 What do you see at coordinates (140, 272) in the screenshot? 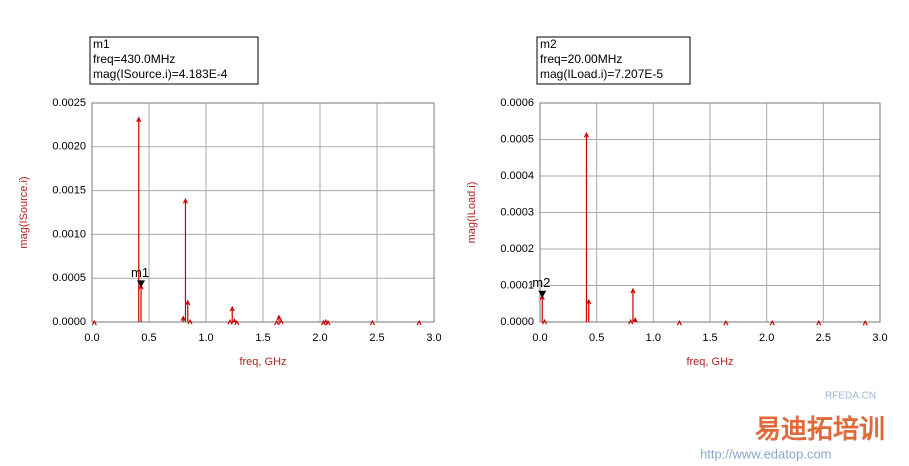
I see `marker-name: m1` at bounding box center [140, 272].